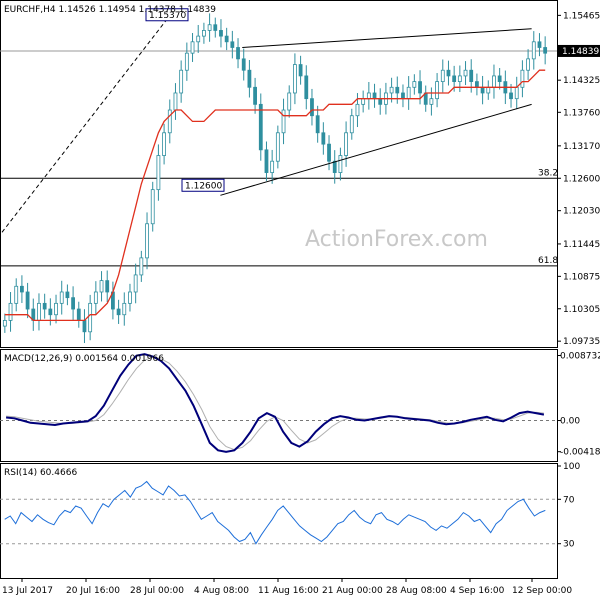 The image size is (600, 600). What do you see at coordinates (221, 591) in the screenshot?
I see `x-tick-label: 4 Aug 08:00` at bounding box center [221, 591].